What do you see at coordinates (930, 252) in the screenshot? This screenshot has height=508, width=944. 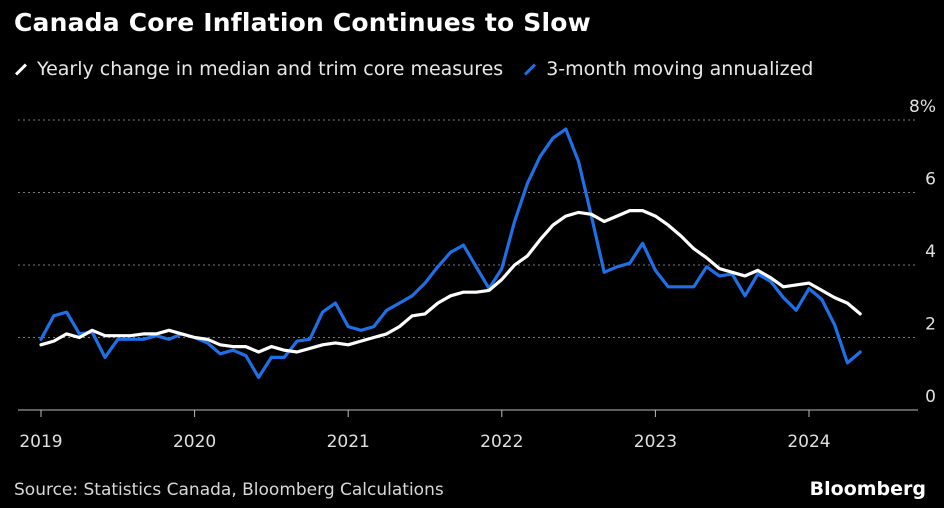 I see `y-tick-label: 4` at bounding box center [930, 252].